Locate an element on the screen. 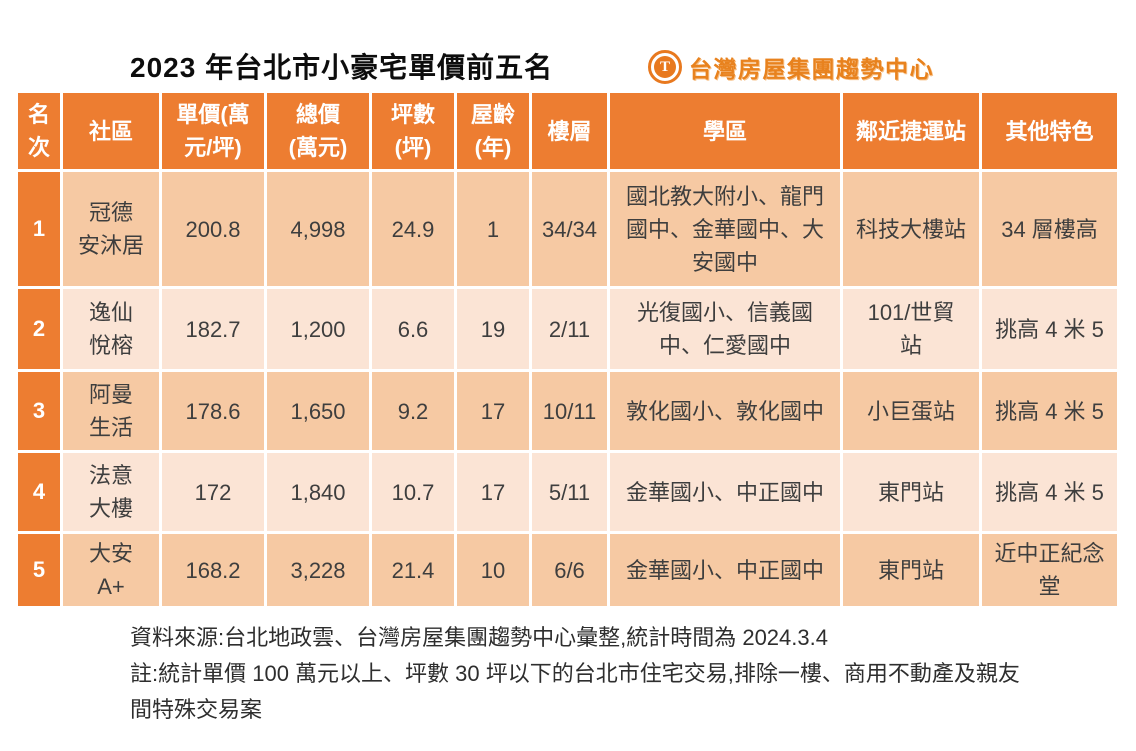 The width and height of the screenshot is (1136, 751). brand-name: 台灣房屋集團趨勢中心 is located at coordinates (811, 69).